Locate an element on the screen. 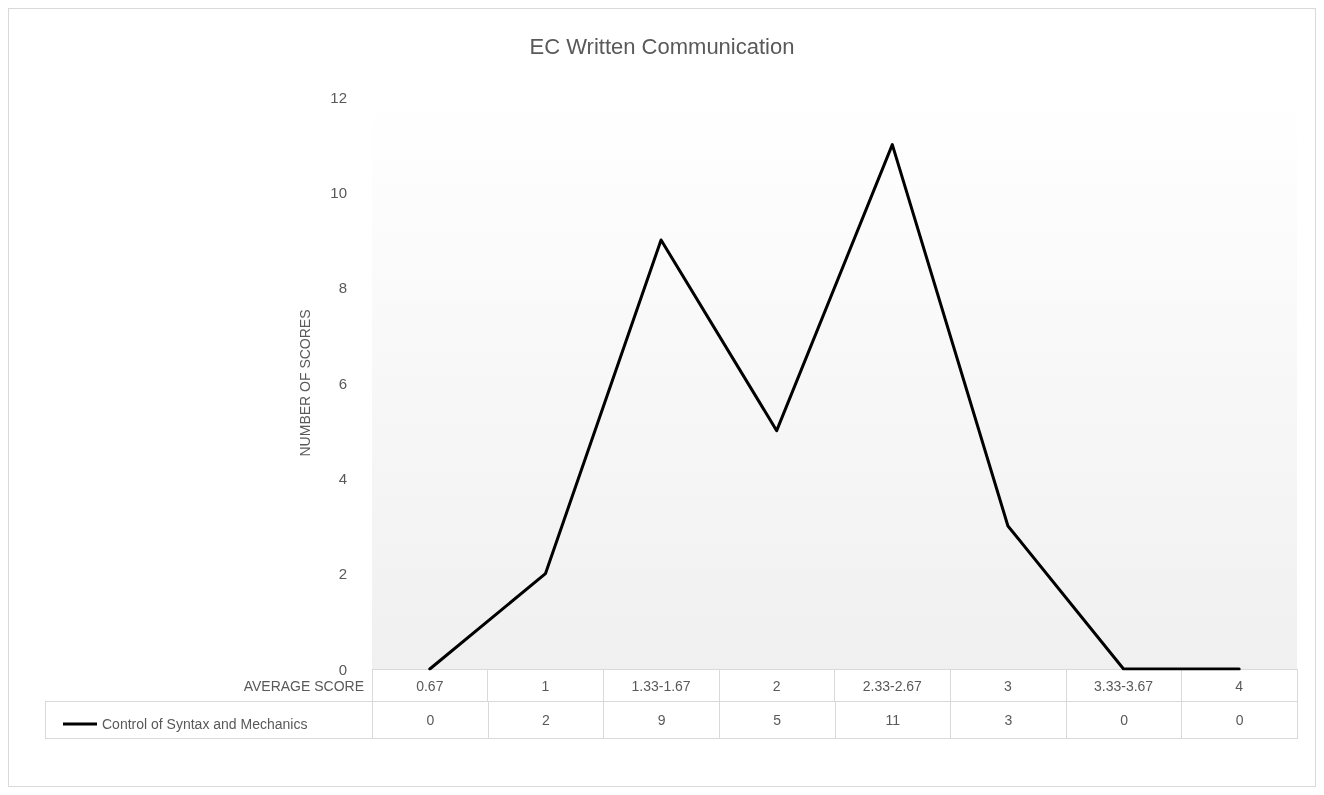  y-tick-label: 2 is located at coordinates (342, 574).